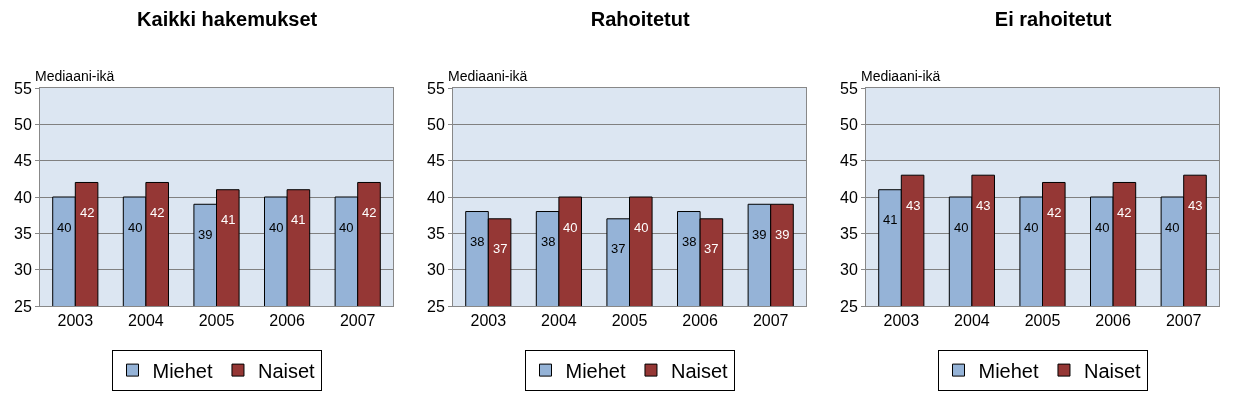 This screenshot has height=403, width=1239. Describe the element at coordinates (227, 19) in the screenshot. I see `chart-title: Kaikki hakemukset` at that location.